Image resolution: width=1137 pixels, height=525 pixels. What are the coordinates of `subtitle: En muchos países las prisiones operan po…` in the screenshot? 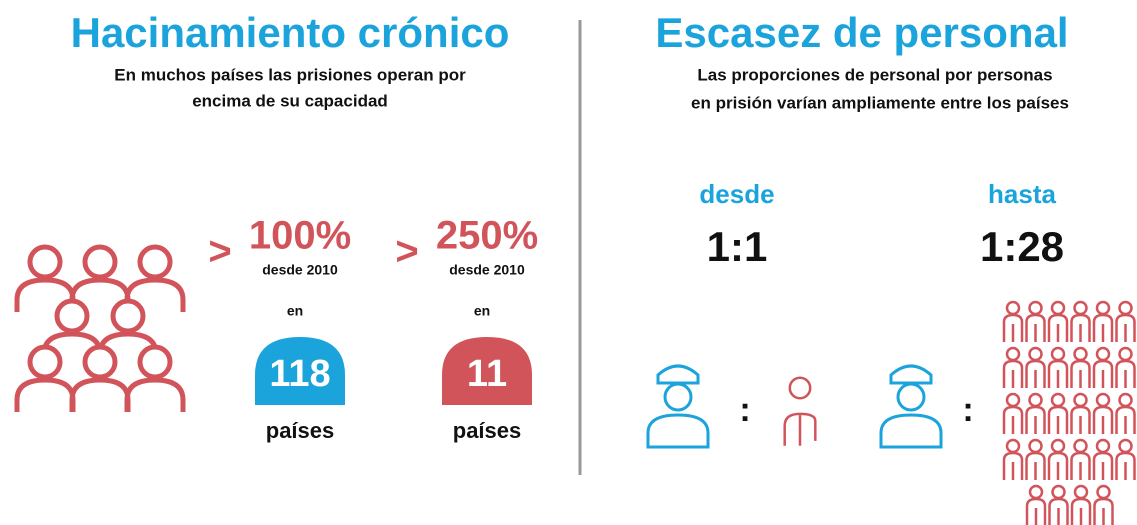 It's located at (290, 74).